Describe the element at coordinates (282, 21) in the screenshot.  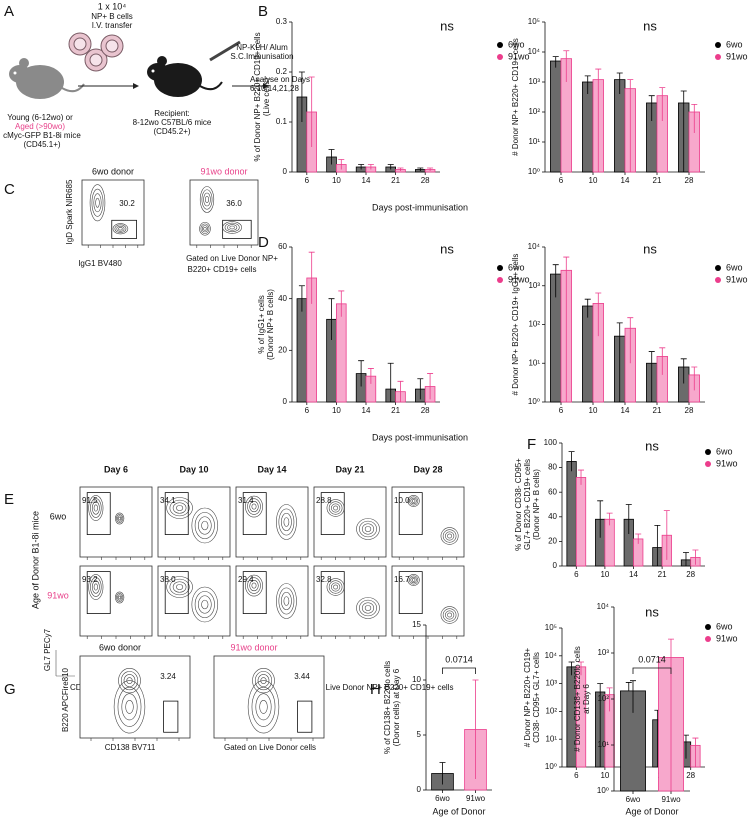
I see `y-tick-label: 0.3` at that location.